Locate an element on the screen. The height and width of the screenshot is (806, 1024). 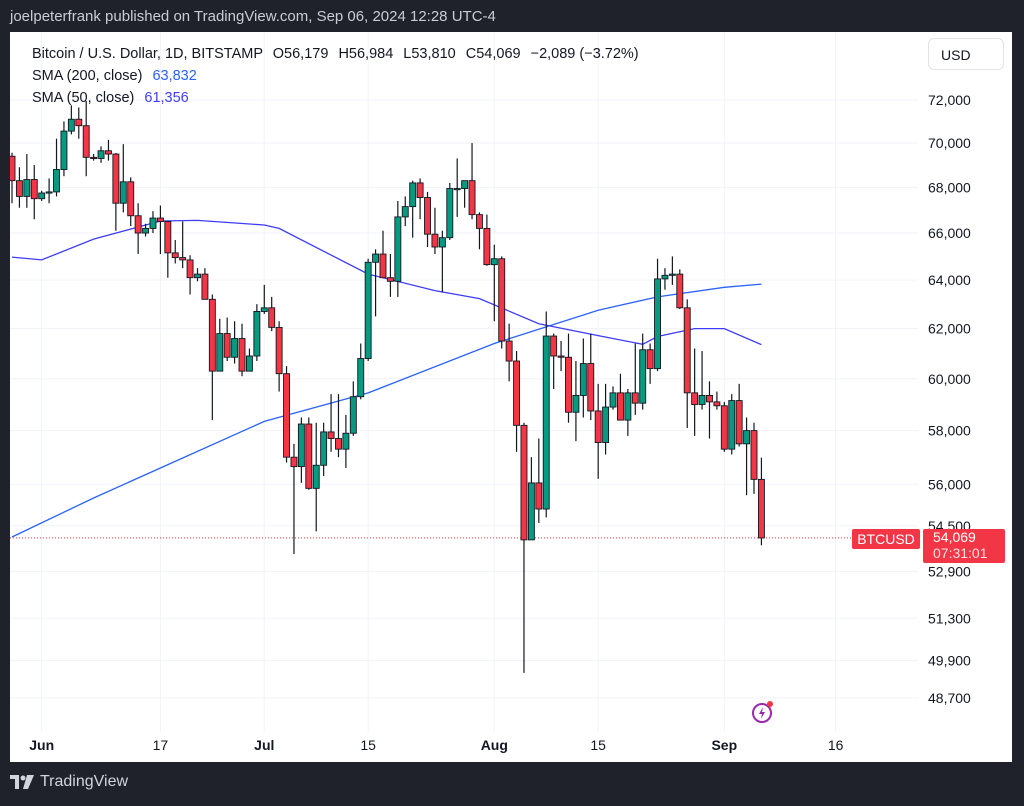
y-tick-label: 70,000 is located at coordinates (949, 143).